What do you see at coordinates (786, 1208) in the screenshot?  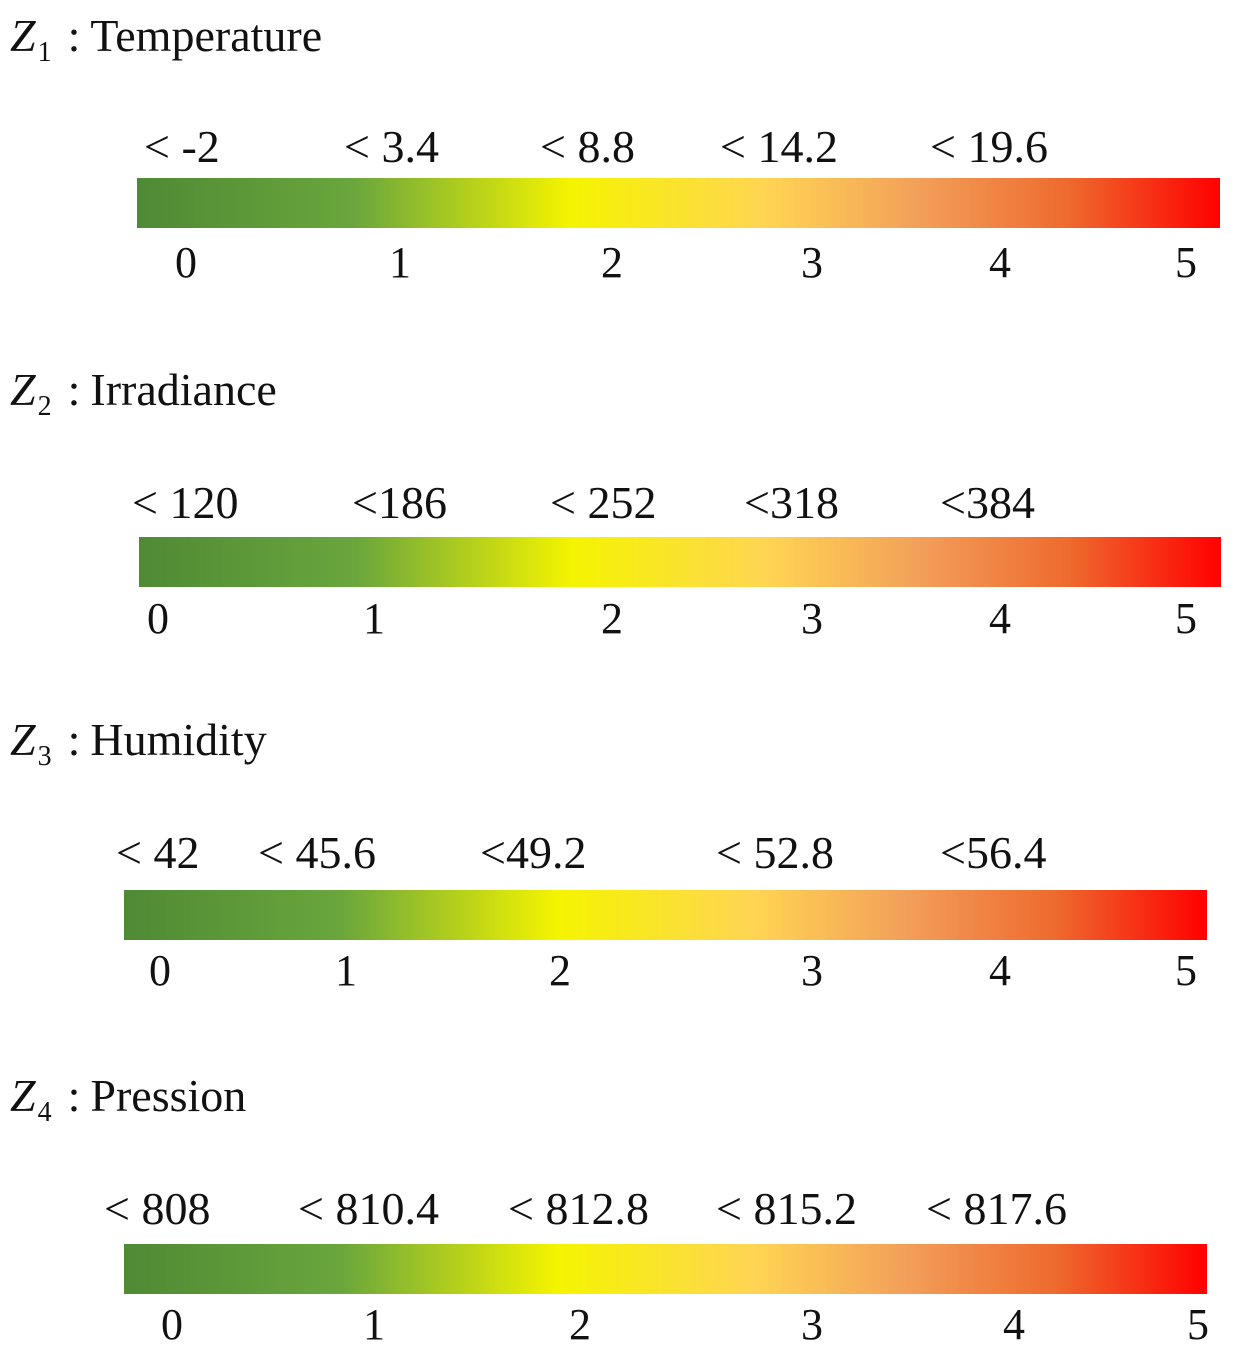 I see `threshold-label: < 815.2` at bounding box center [786, 1208].